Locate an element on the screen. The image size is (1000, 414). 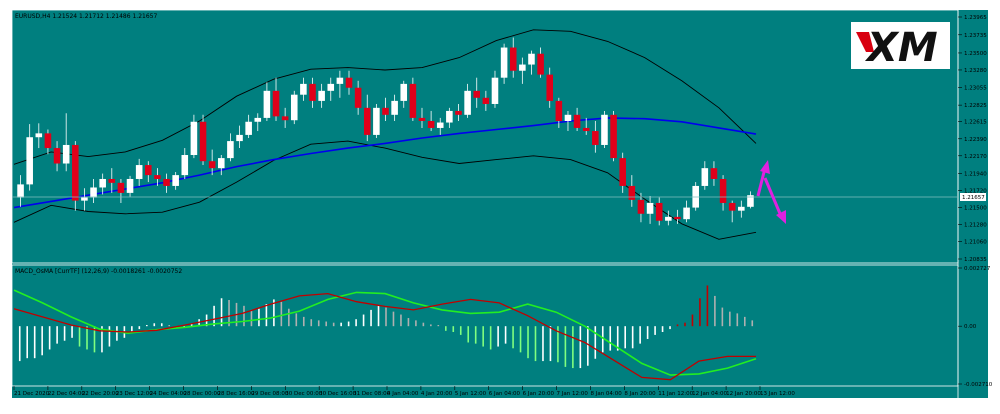
time-tick-label: 6 Jan 20:00 is located at coordinates (539, 394).